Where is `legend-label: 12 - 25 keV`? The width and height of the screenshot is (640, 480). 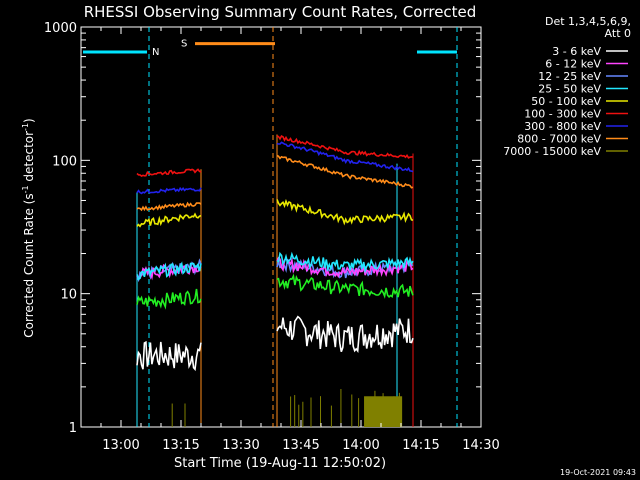
legend-label: 12 - 25 keV is located at coordinates (569, 76).